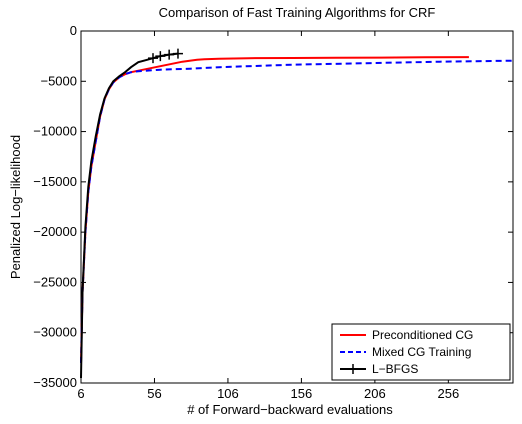  What do you see at coordinates (73, 30) in the screenshot?
I see `y-tick-label: 0` at bounding box center [73, 30].